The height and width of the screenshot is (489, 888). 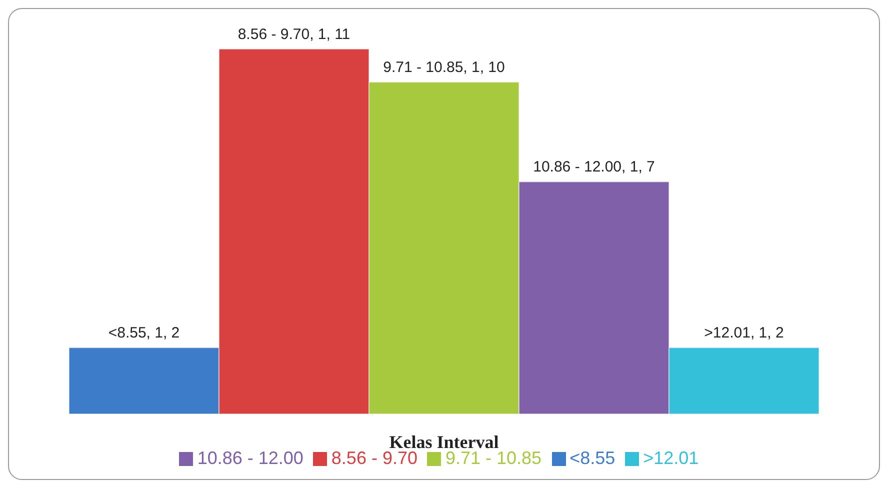 What do you see at coordinates (744, 333) in the screenshot?
I see `data-label: >12.01, 1, 2` at bounding box center [744, 333].